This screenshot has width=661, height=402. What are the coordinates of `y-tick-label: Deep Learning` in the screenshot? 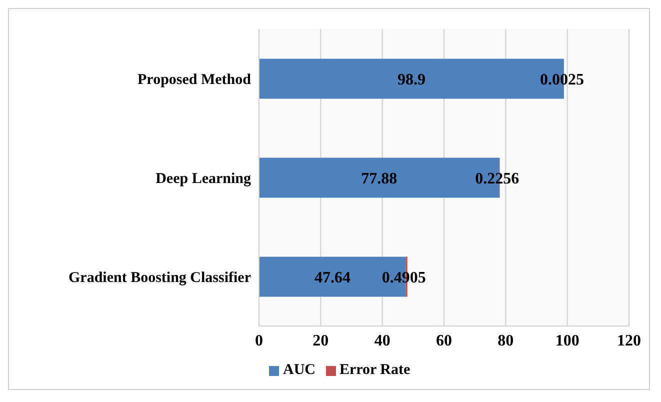 It's located at (204, 178).